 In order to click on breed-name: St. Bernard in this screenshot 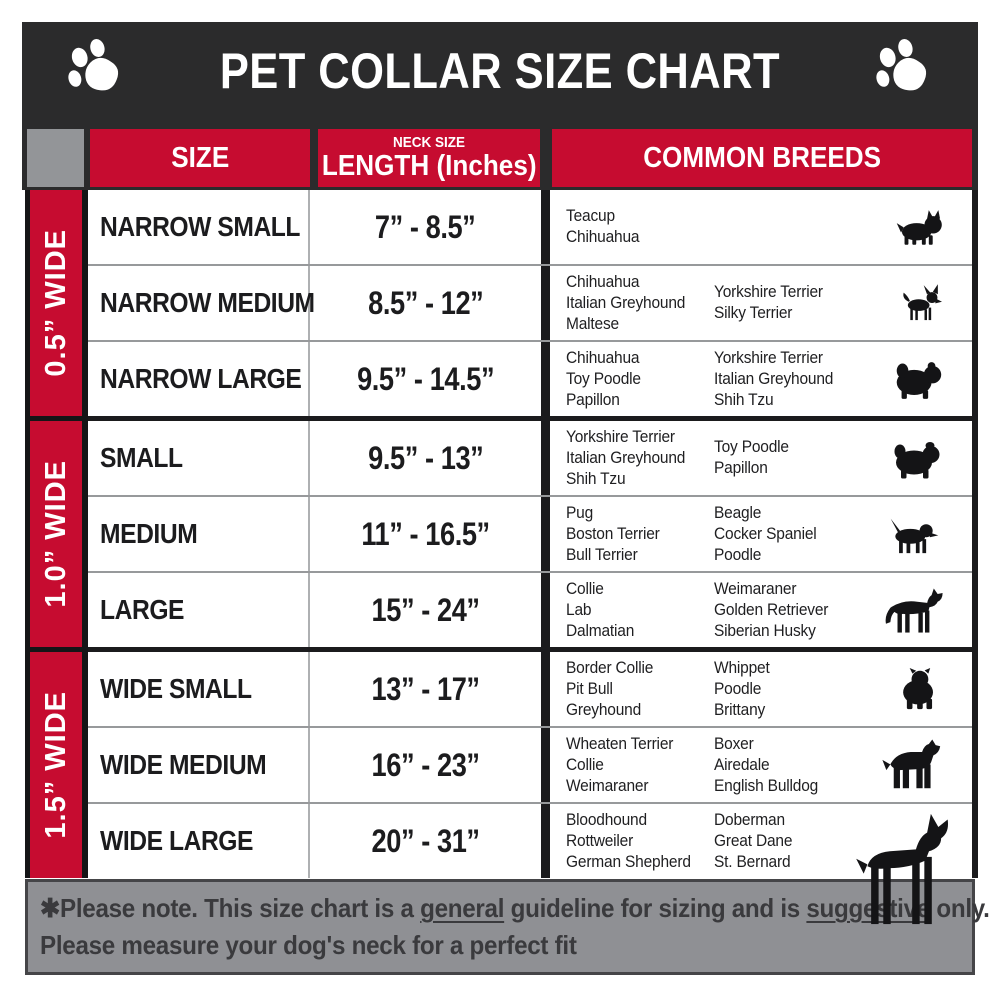, I will do `click(752, 861)`.